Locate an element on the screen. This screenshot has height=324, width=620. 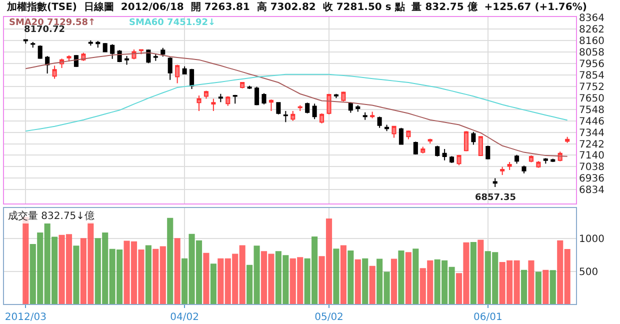
y-tick-label: 7446 is located at coordinates (591, 122).